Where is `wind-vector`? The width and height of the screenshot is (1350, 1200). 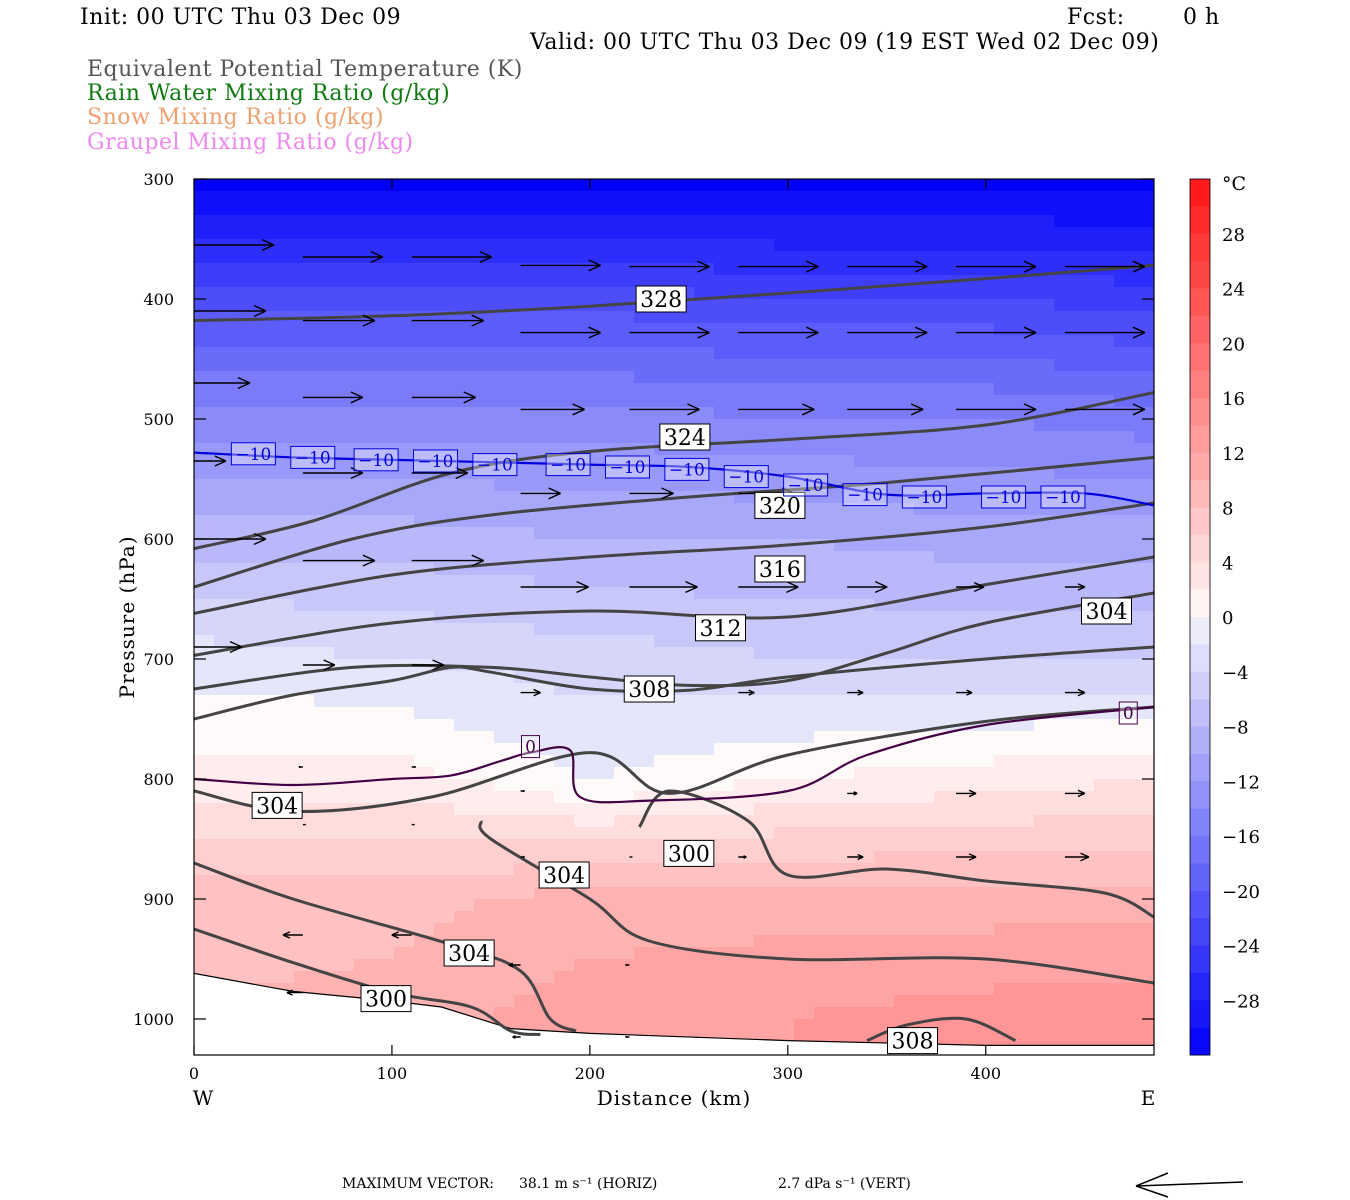
wind-vector is located at coordinates (339, 320).